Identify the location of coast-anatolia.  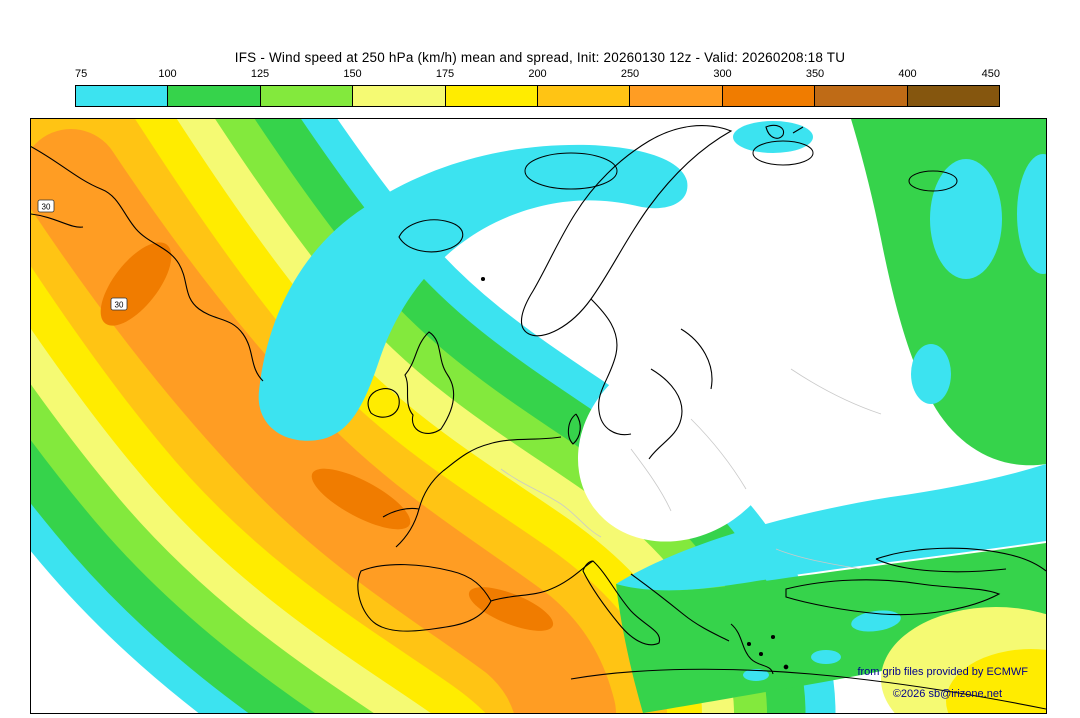
(893, 597).